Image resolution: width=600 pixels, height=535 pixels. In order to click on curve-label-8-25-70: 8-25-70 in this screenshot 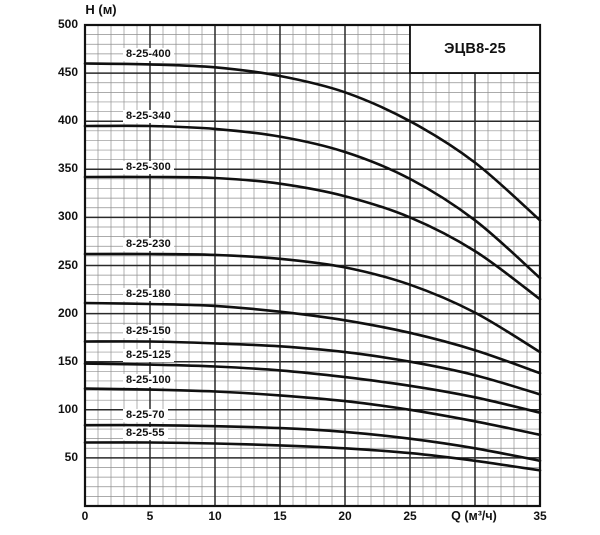, I will do `click(145, 416)`.